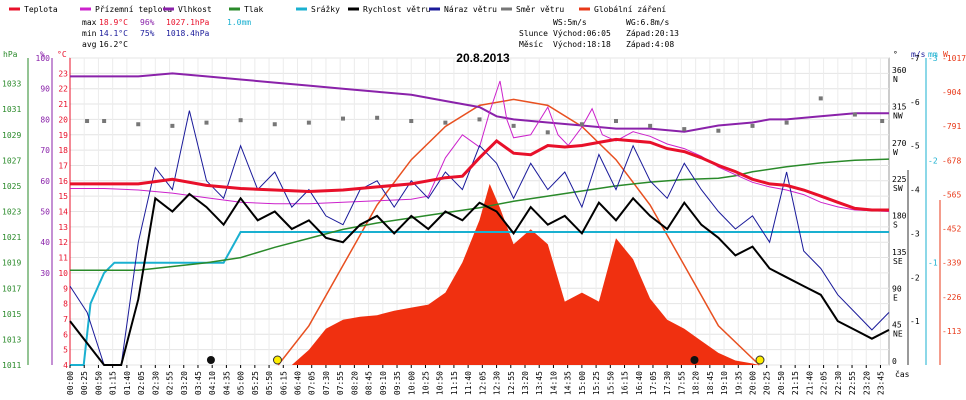  Describe the element at coordinates (65, 304) in the screenshot. I see `temperature-tick: 8` at that location.